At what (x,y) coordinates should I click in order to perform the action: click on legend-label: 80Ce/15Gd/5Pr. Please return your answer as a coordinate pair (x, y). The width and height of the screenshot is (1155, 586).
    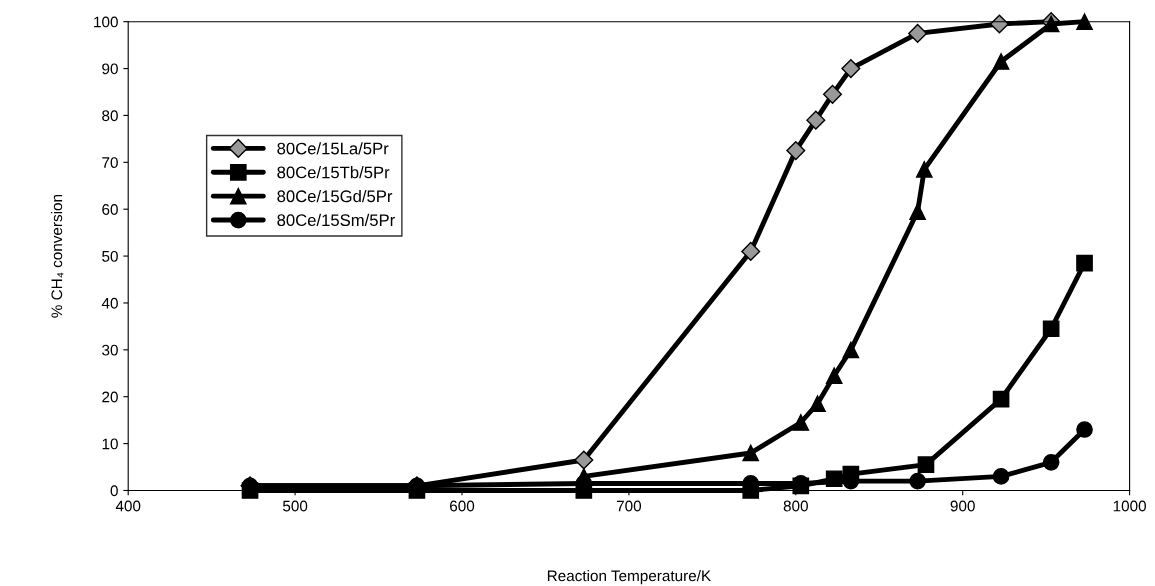
    Looking at the image, I should click on (335, 196).